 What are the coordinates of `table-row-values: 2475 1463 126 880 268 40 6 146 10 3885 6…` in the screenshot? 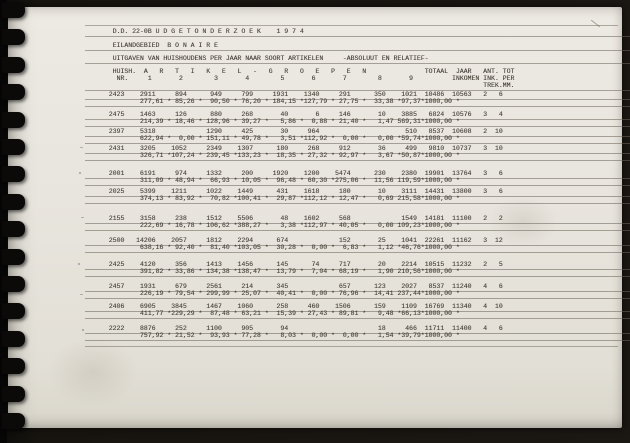 It's located at (357, 115).